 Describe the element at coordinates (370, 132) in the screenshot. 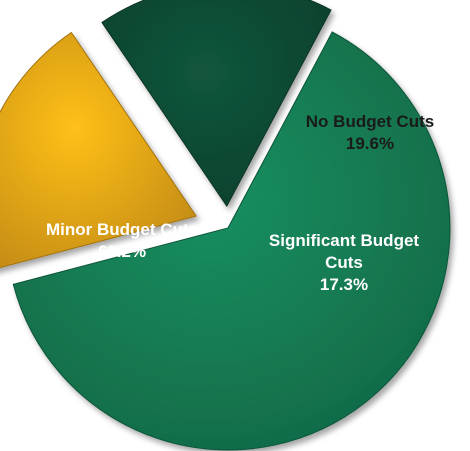

I see `slice-label-no-budget-cuts: No Budget Cuts 19.6%` at that location.